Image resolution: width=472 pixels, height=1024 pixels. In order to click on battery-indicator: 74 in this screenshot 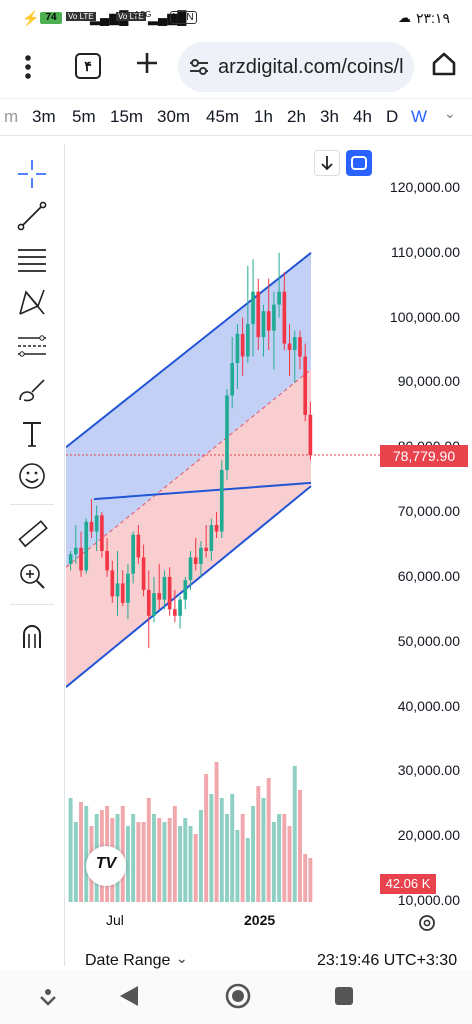, I will do `click(51, 18)`.